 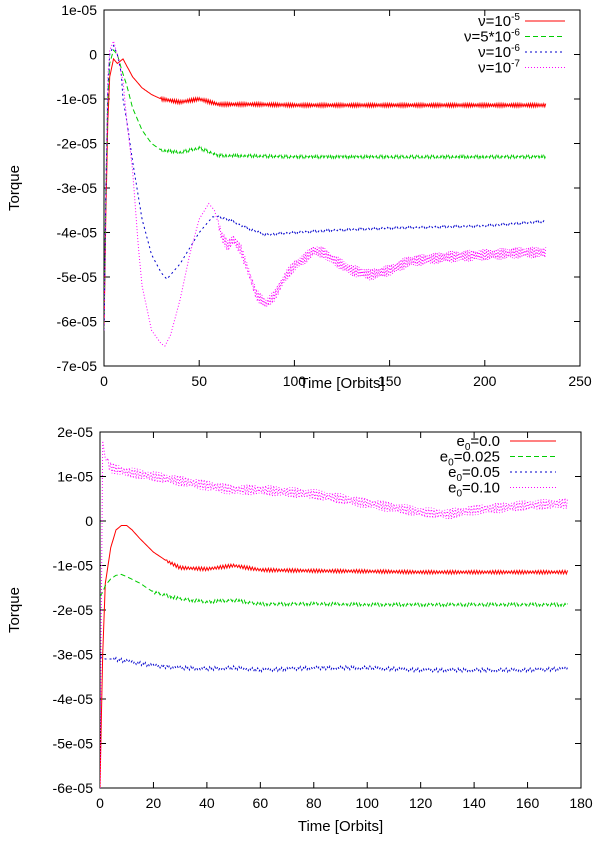 I want to click on x-tick-label: 20, so click(x=154, y=803).